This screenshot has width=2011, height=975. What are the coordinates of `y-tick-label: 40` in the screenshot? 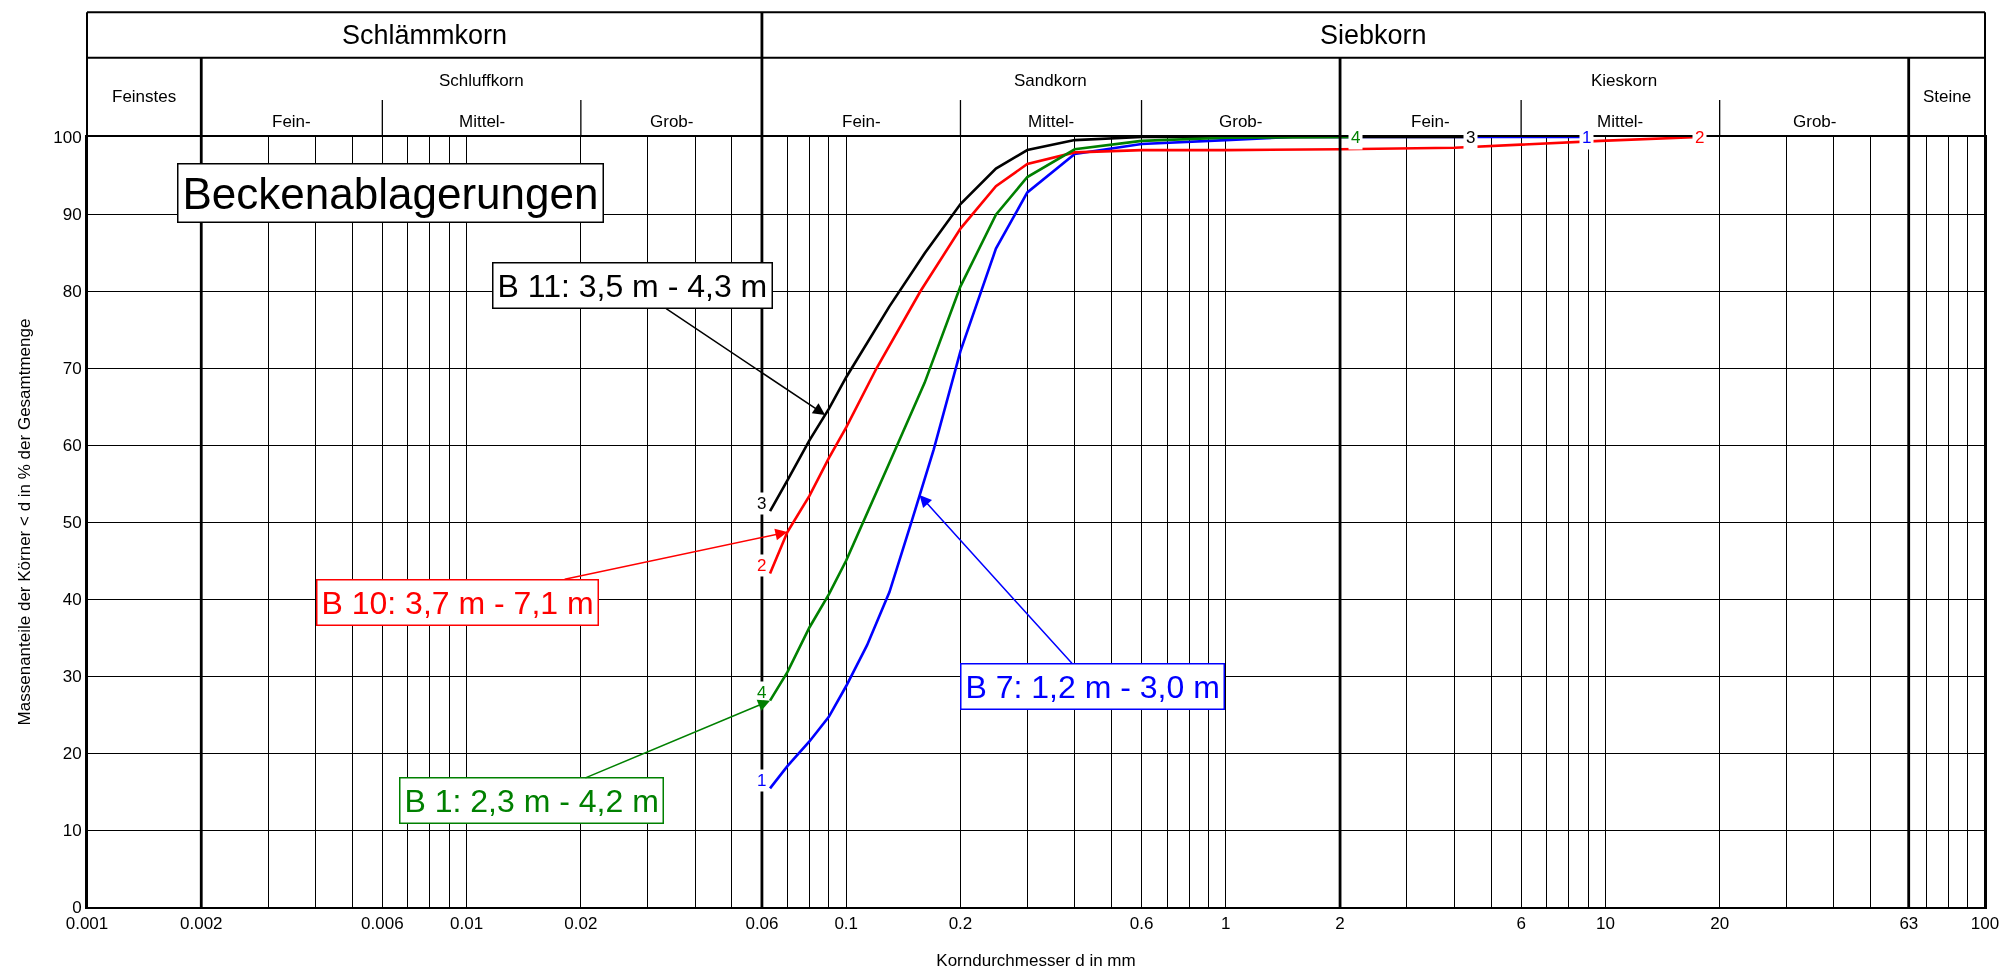 It's located at (72, 599).